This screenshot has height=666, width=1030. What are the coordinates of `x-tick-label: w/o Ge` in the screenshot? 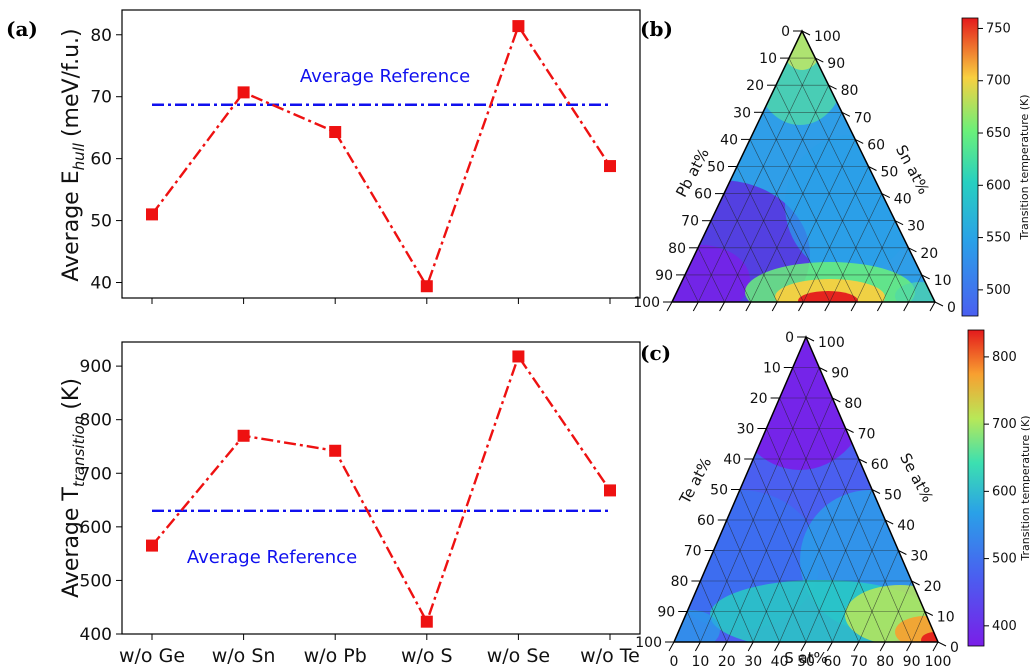 It's located at (152, 655).